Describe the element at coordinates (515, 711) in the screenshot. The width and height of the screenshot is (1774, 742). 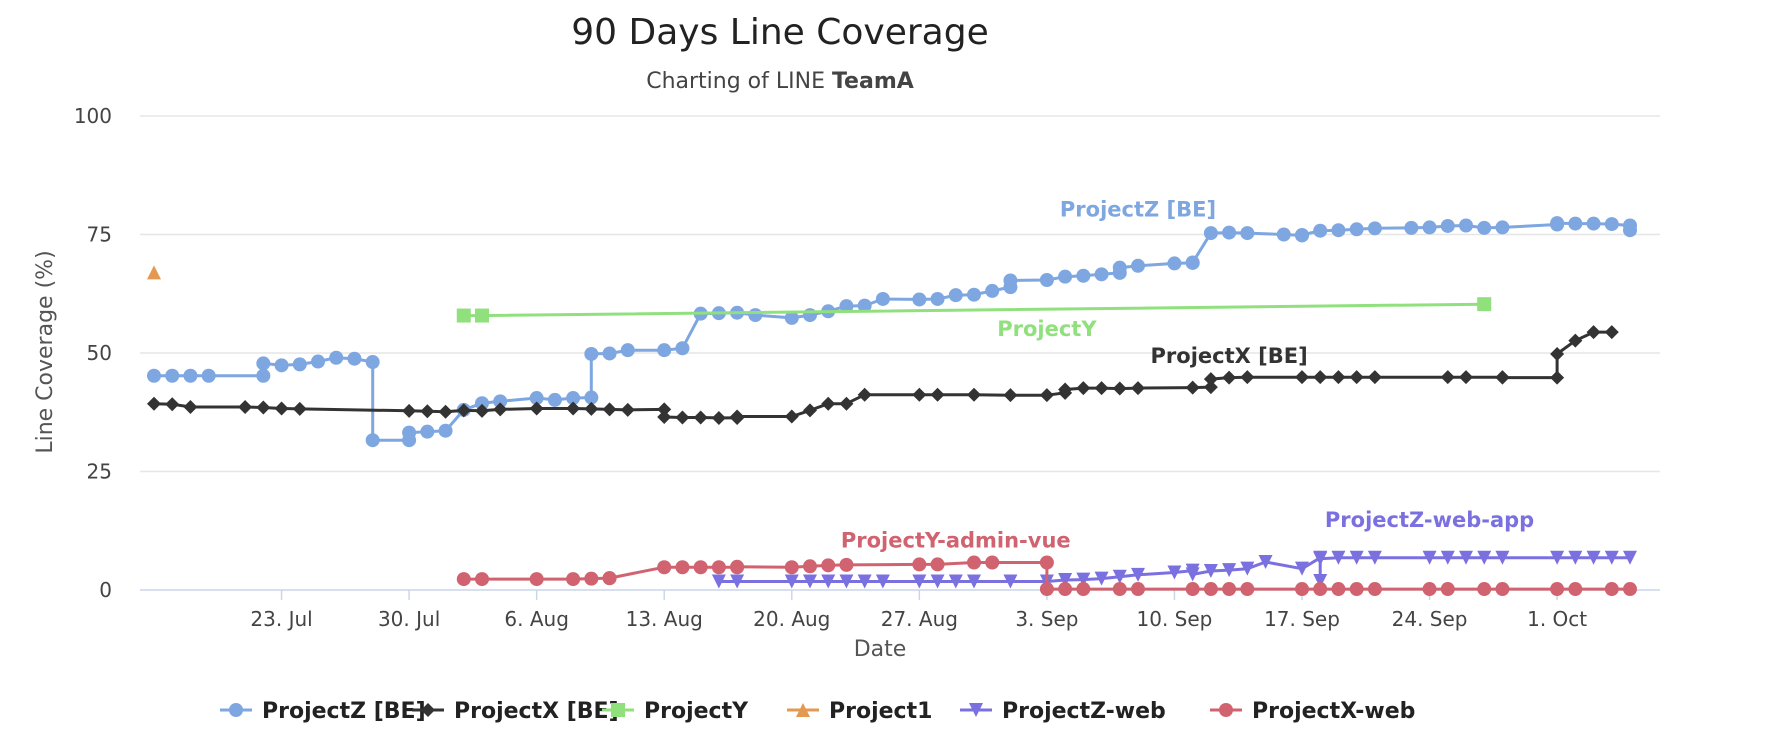
I see `legend-item-projectx-be: ProjectX [BE]` at that location.